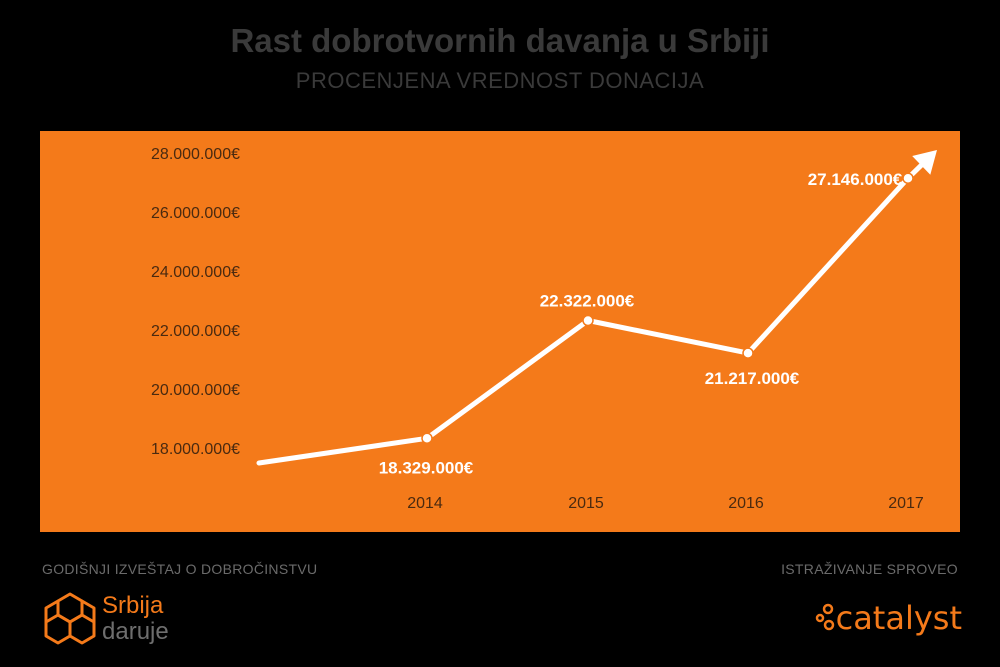 This screenshot has width=1000, height=667. What do you see at coordinates (135, 631) in the screenshot?
I see `logo-text-daruje: daruje` at bounding box center [135, 631].